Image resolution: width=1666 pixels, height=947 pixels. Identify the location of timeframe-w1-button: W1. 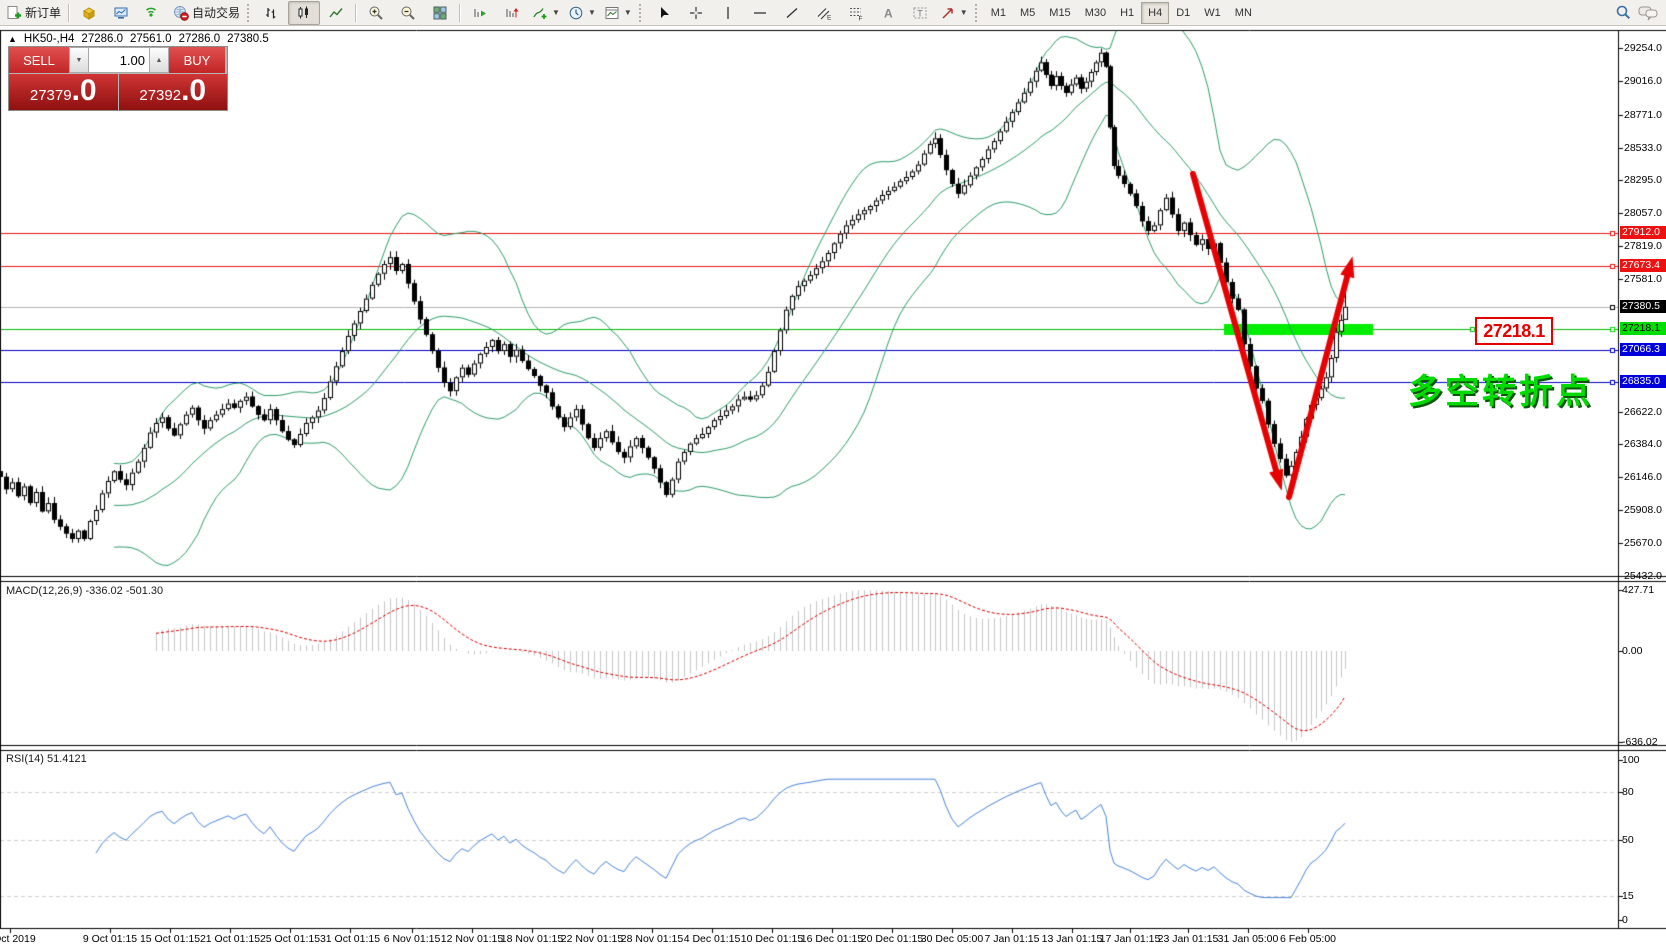
(1212, 12).